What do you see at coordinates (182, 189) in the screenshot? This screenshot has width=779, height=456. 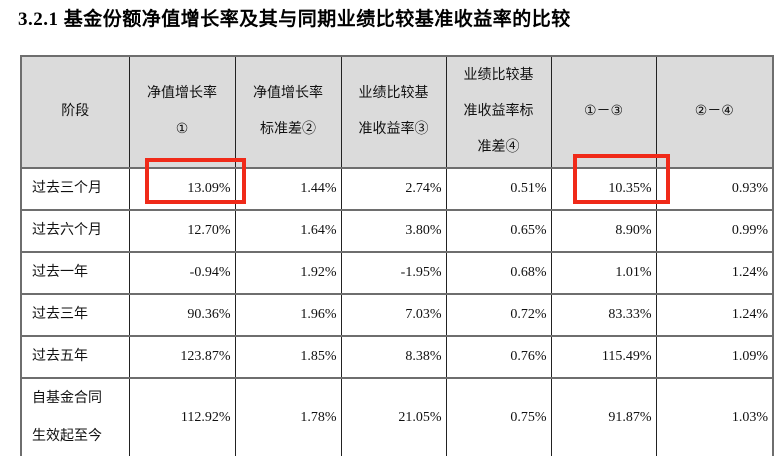 I see `cell-value: 13.09%` at bounding box center [182, 189].